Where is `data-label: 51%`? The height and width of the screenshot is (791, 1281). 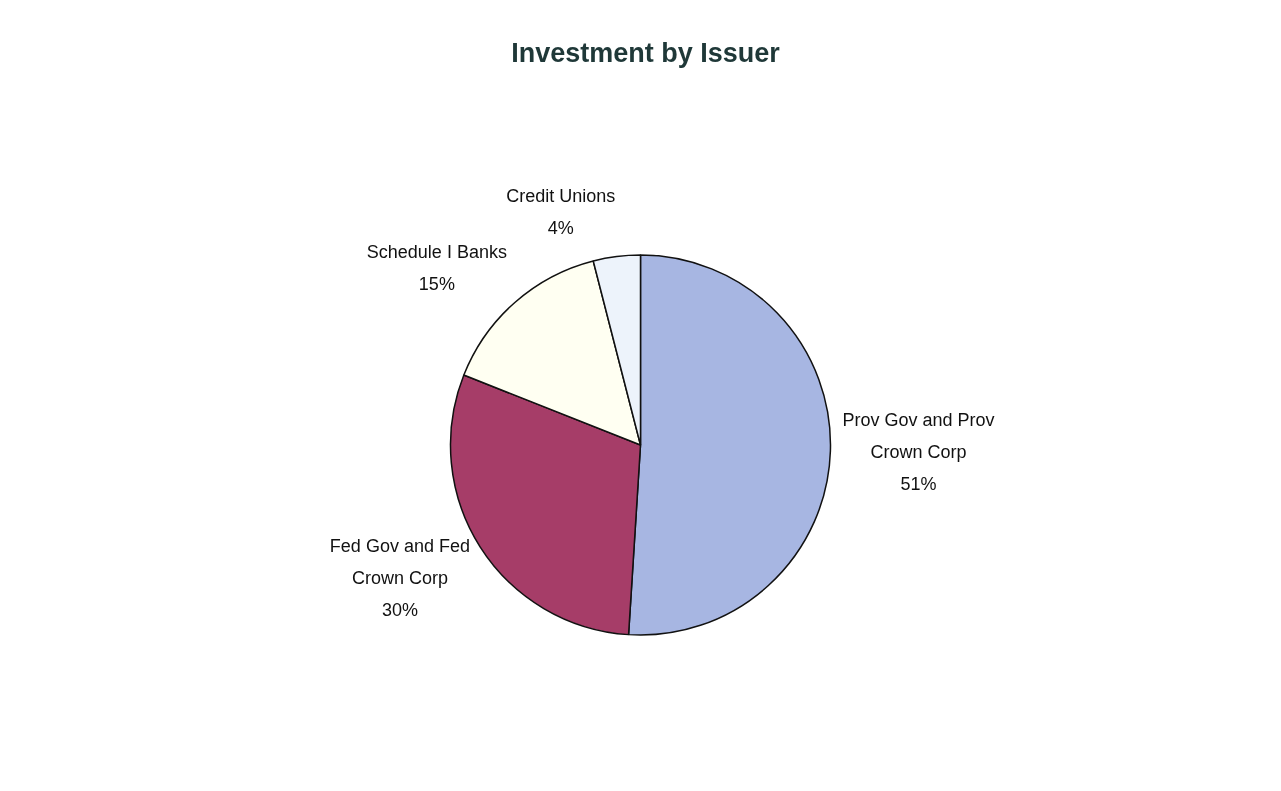
data-label: 51% is located at coordinates (918, 483).